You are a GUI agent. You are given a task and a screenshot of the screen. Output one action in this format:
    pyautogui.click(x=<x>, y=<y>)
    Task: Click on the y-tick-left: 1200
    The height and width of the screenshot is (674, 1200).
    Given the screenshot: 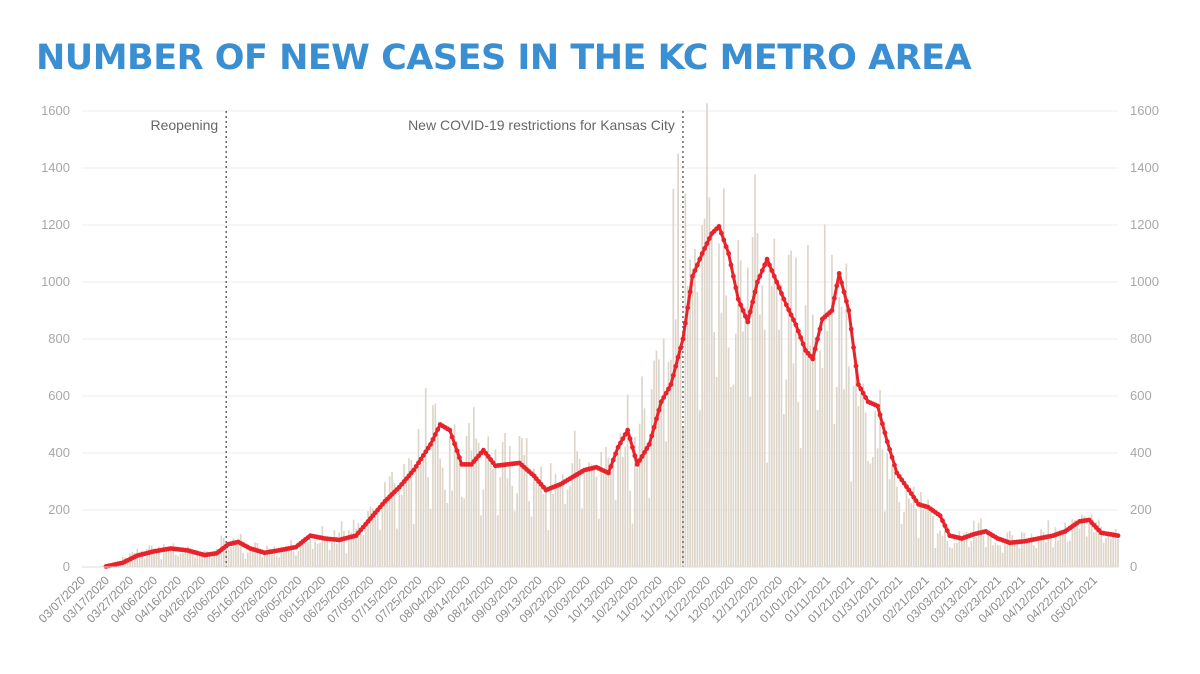 What is the action you would take?
    pyautogui.click(x=55, y=224)
    